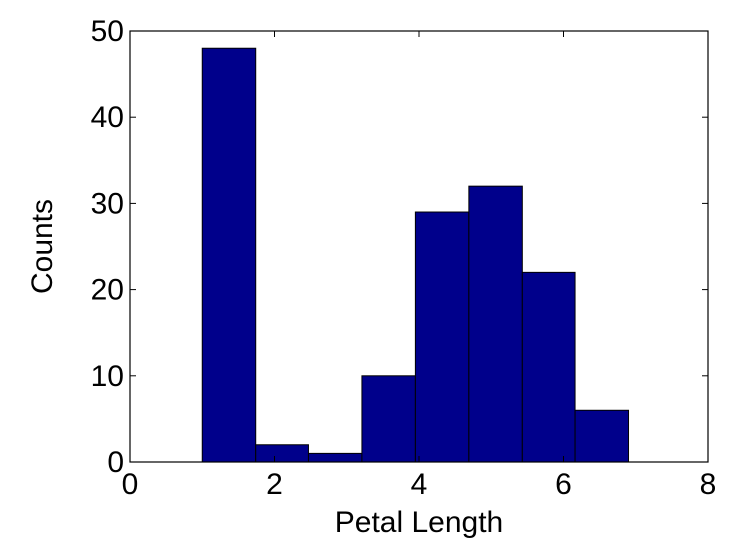  I want to click on x-tick-label: 8, so click(708, 484).